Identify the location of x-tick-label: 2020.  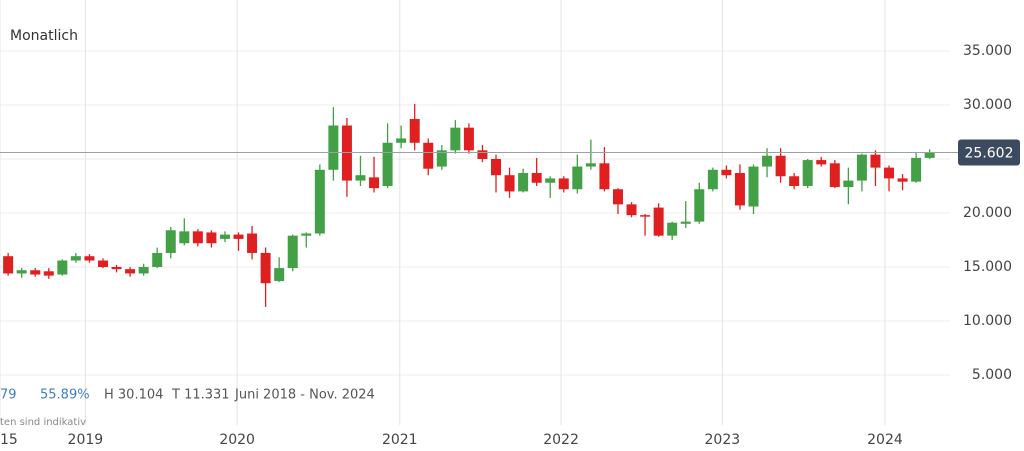
(237, 440).